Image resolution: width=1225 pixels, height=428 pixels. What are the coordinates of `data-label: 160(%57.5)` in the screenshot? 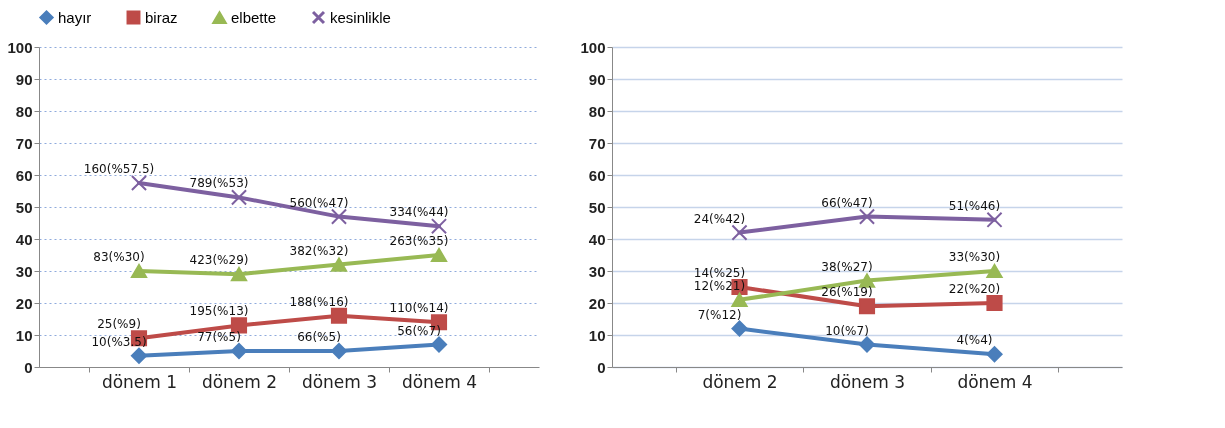 It's located at (119, 169).